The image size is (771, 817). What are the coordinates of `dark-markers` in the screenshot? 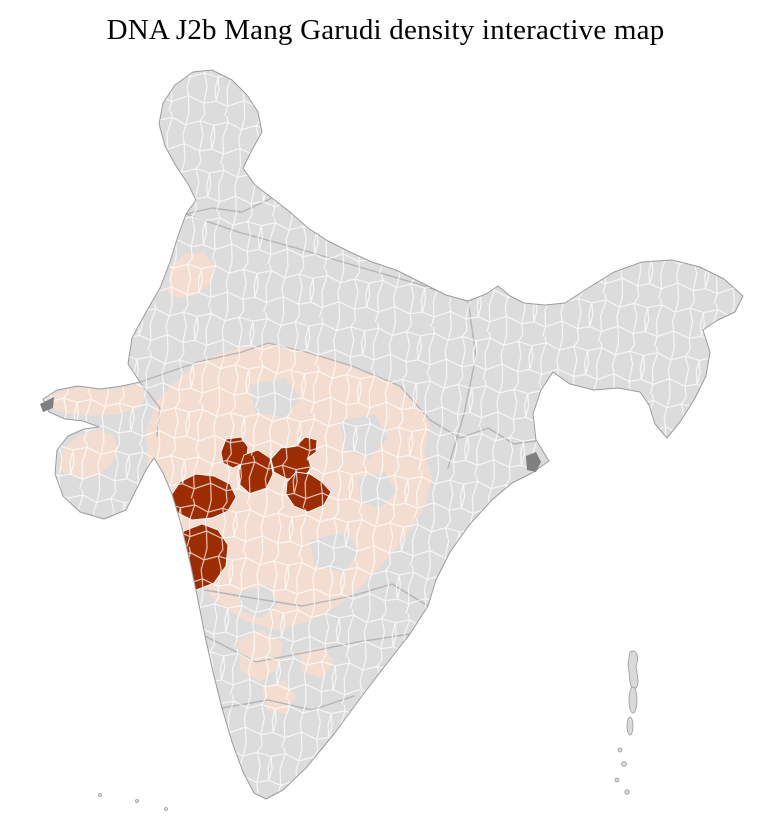 It's located at (290, 434).